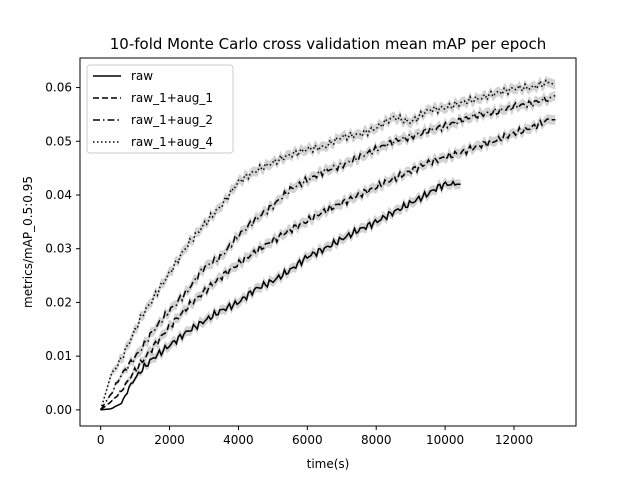  What do you see at coordinates (172, 142) in the screenshot?
I see `legend-label-raw_1+aug_4: raw_1+aug_4` at bounding box center [172, 142].